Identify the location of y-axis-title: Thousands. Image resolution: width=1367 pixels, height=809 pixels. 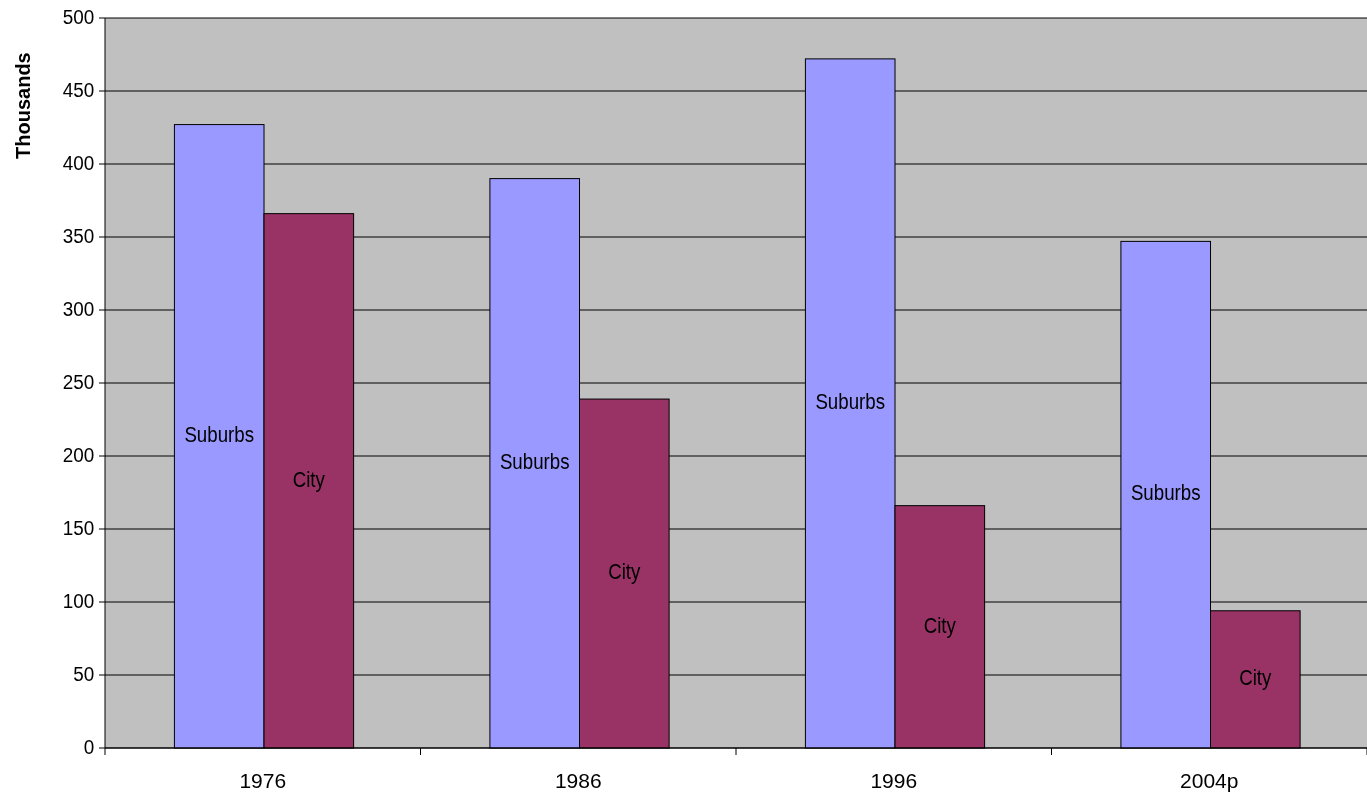
(23, 105).